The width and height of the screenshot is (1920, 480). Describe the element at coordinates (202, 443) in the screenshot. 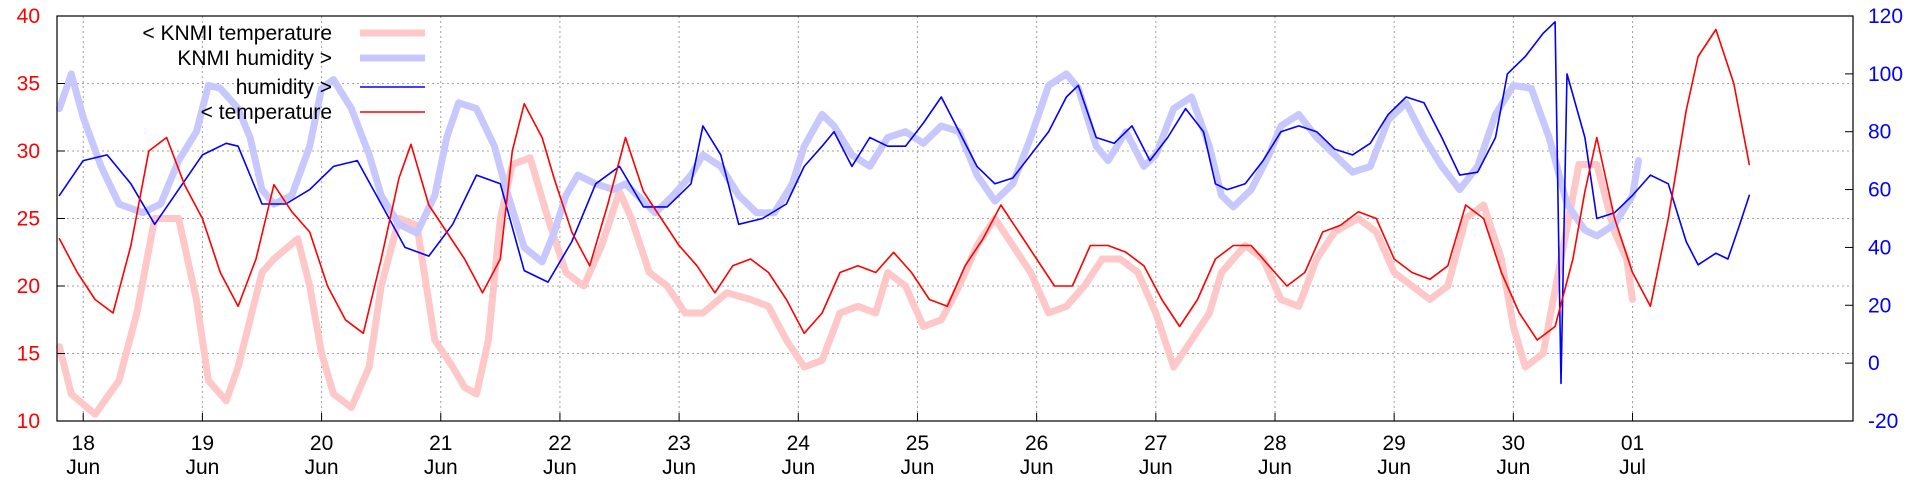

I see `x-tick-day: 19` at that location.